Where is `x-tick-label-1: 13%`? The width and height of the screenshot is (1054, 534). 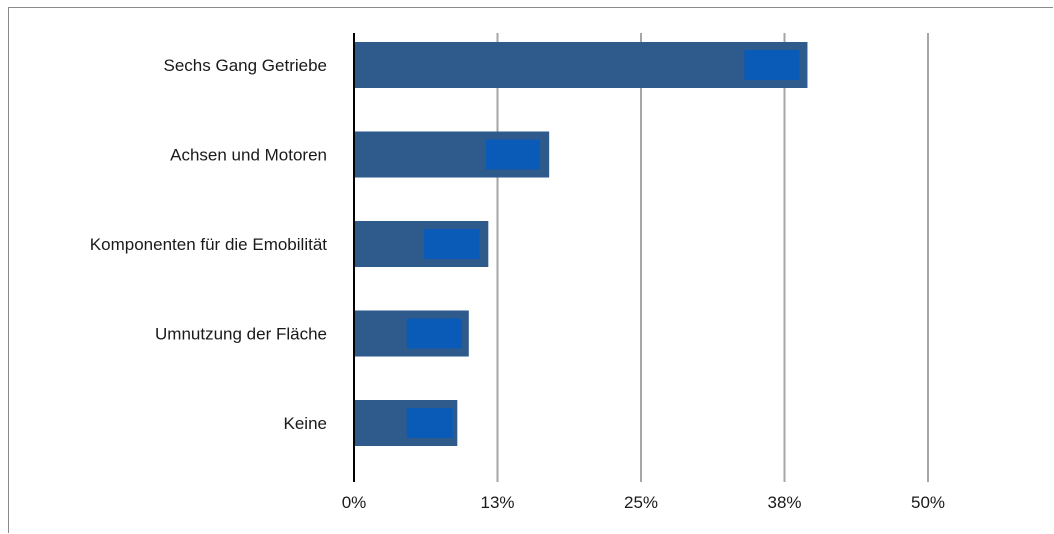
x-tick-label-1: 13% is located at coordinates (497, 502).